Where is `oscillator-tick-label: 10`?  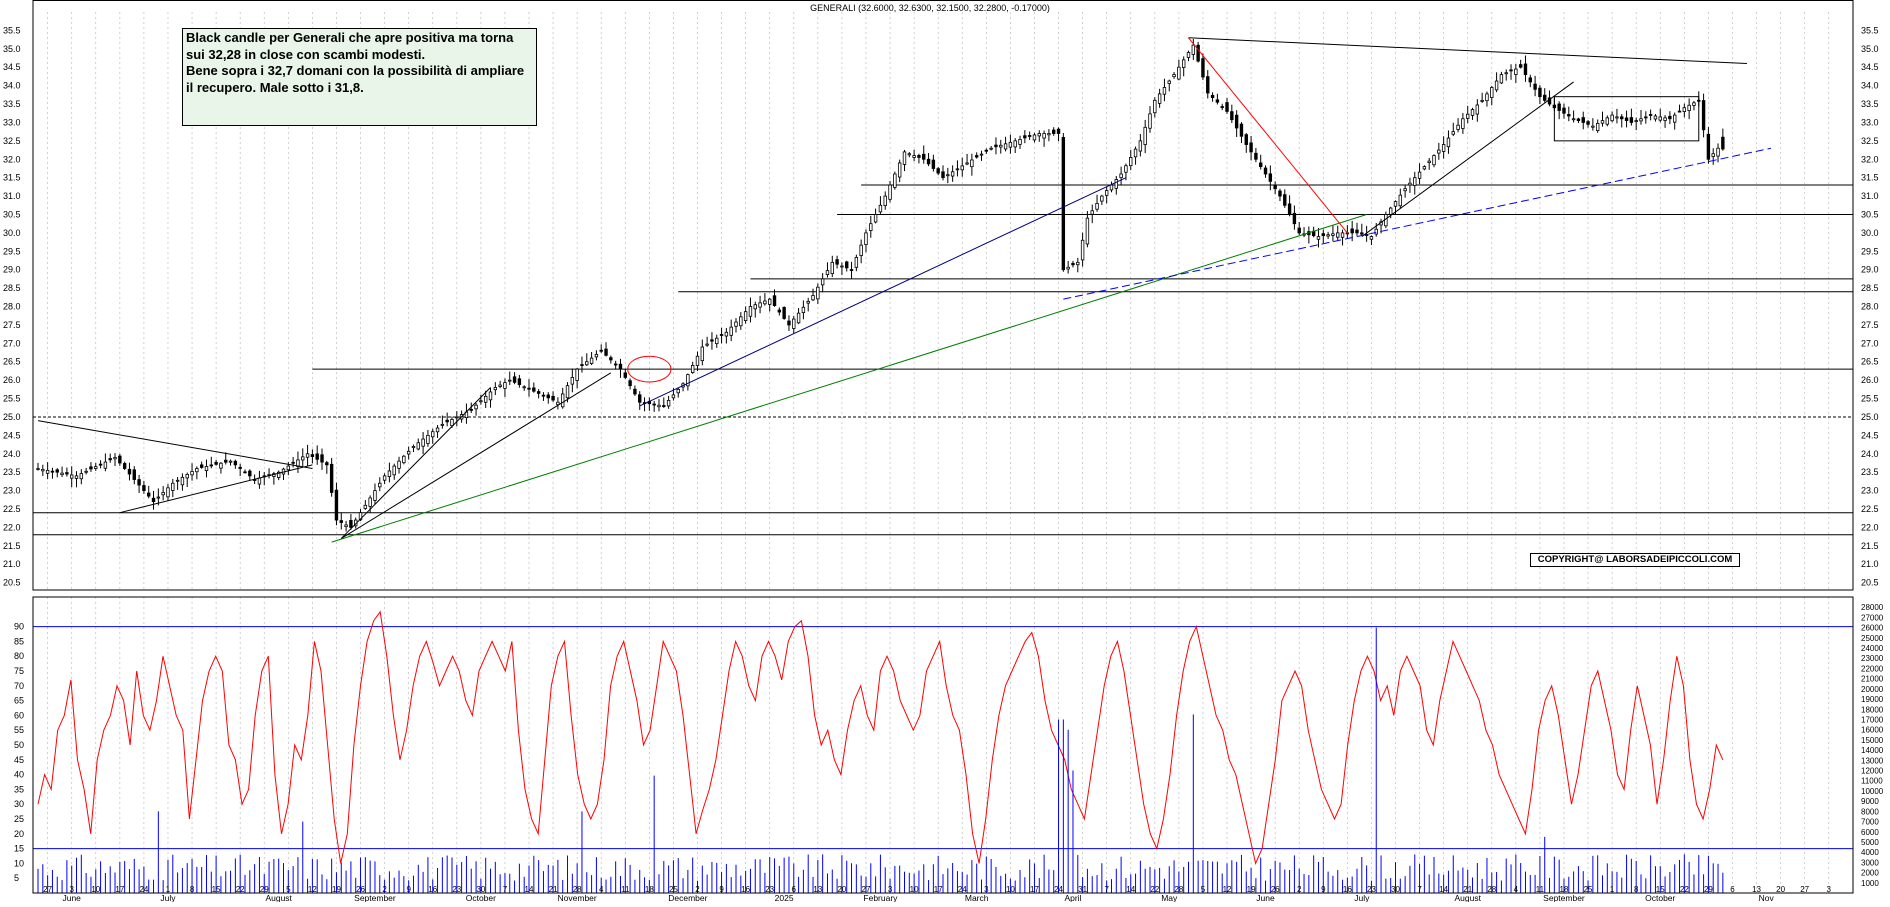
oscillator-tick-label: 10 is located at coordinates (19, 863).